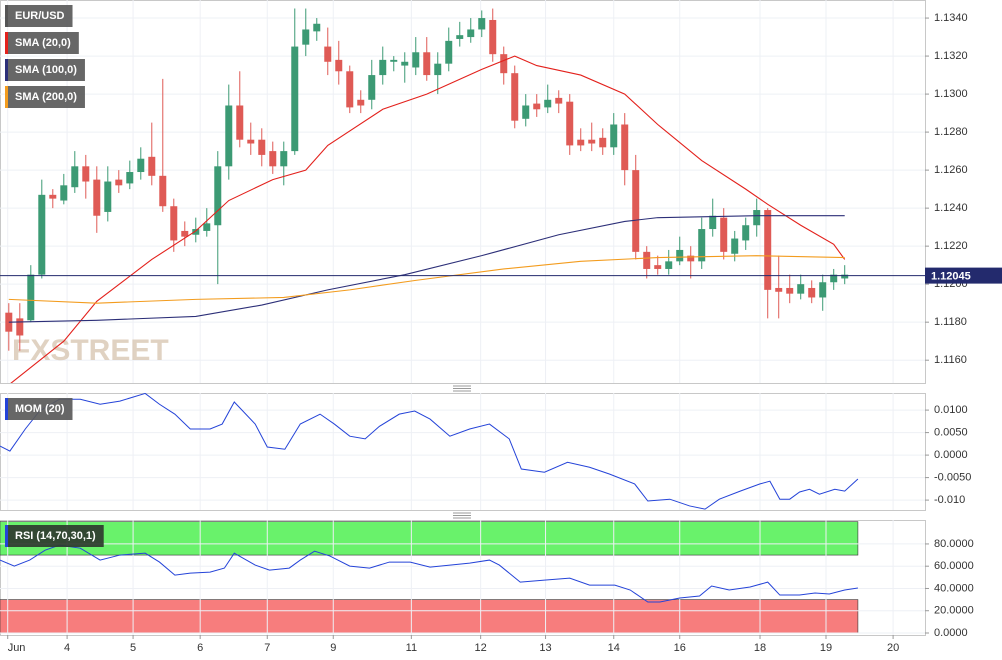  I want to click on y-tick-label: 0.0050, so click(951, 433).